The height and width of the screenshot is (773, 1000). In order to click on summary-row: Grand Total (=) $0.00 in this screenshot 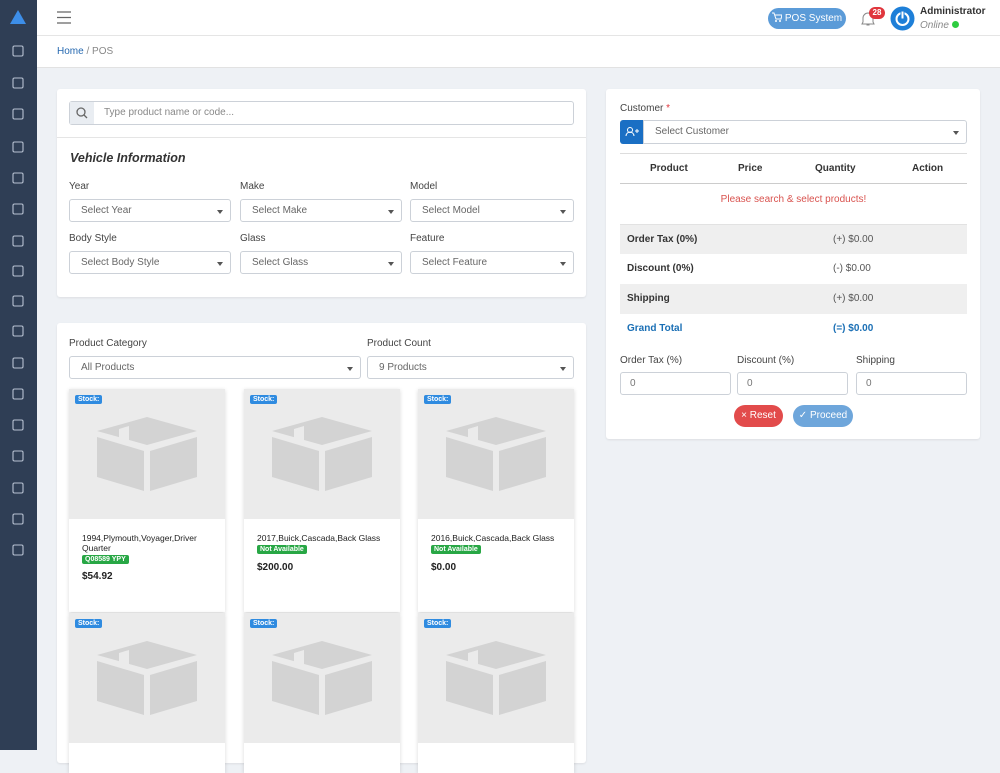, I will do `click(793, 329)`.